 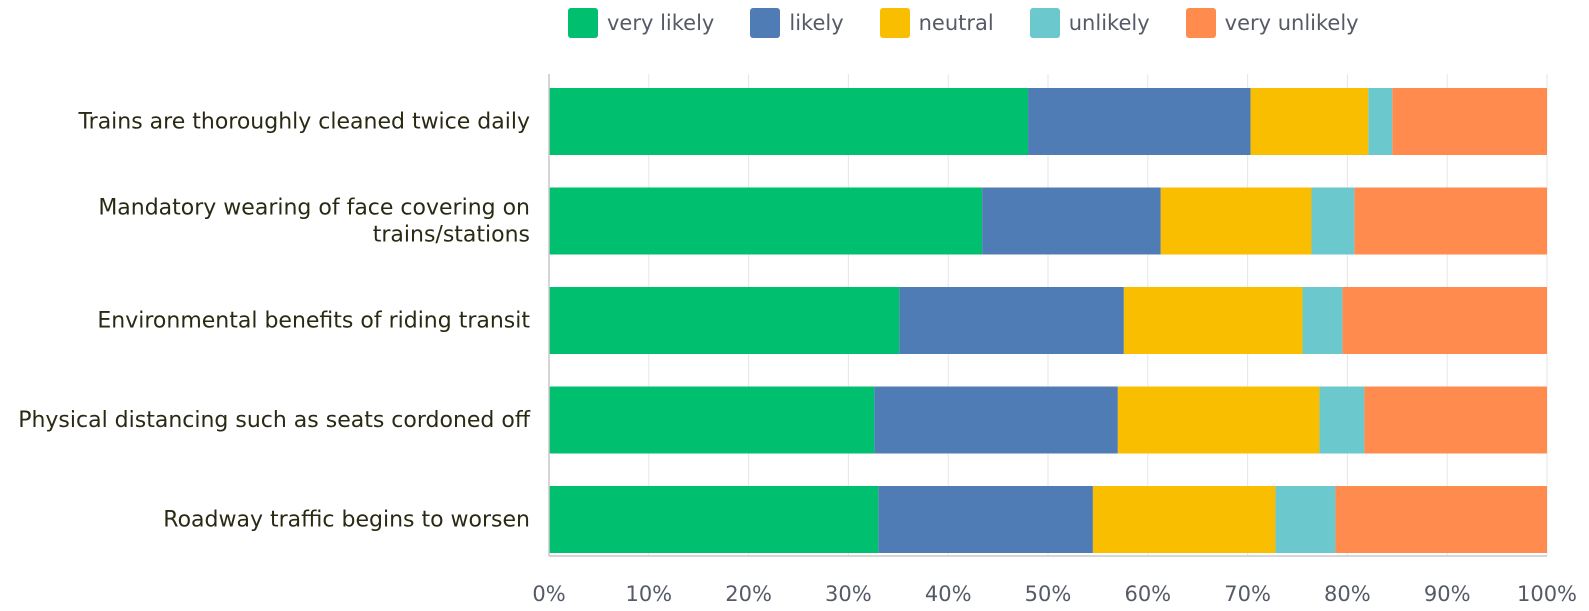 I want to click on legend-item: very unlikely, so click(x=1272, y=23).